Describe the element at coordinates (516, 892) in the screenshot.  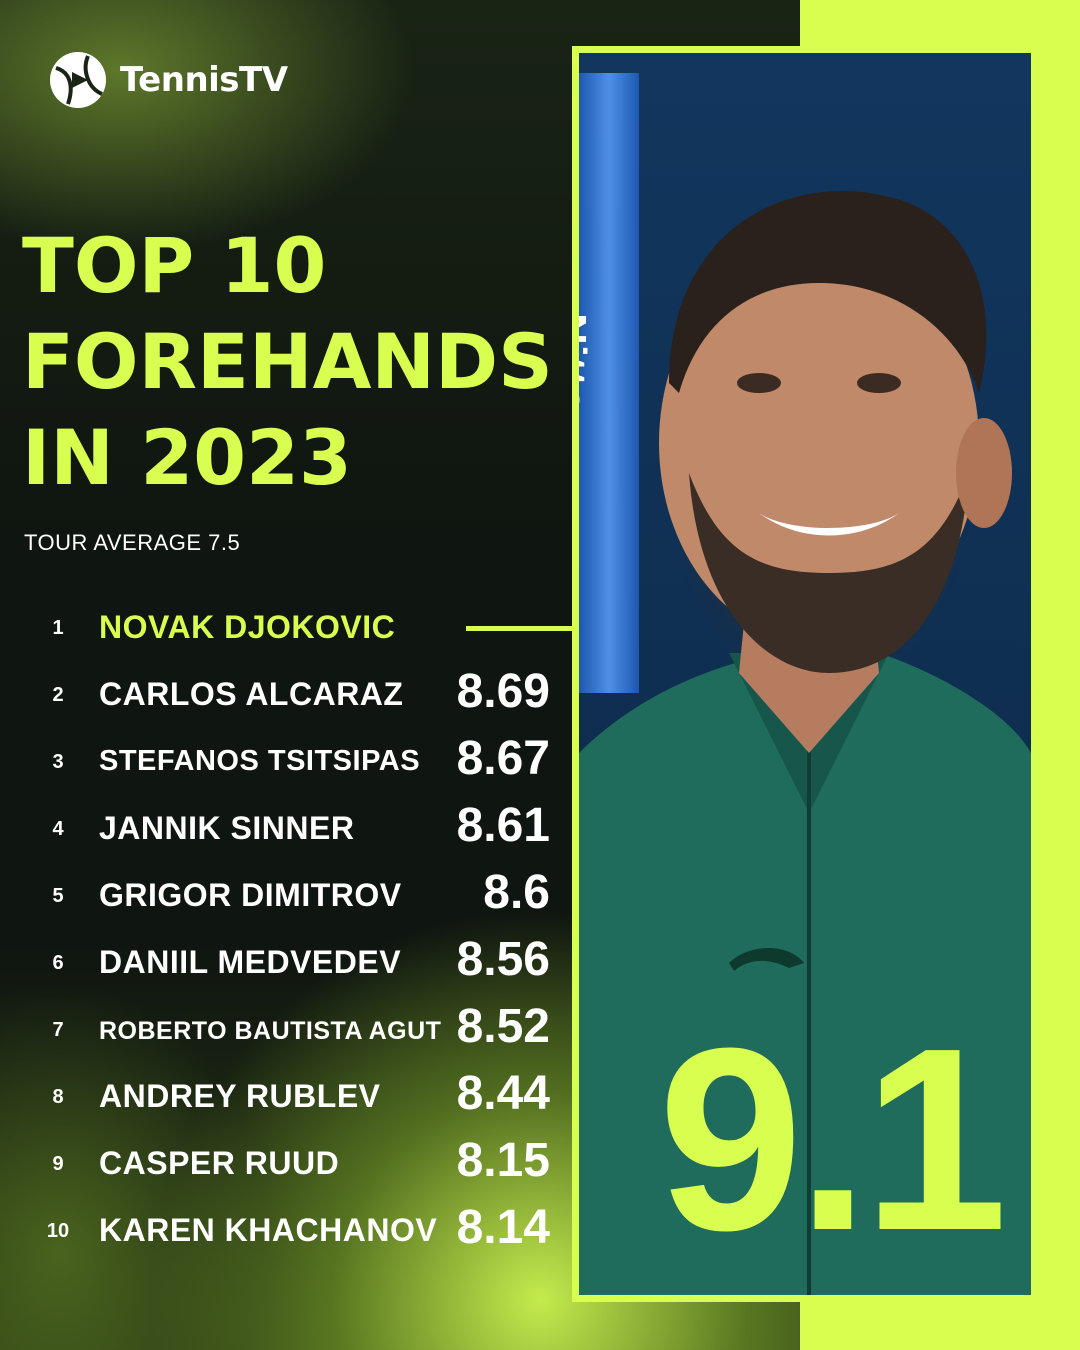
I see `player-score: 8.6` at that location.